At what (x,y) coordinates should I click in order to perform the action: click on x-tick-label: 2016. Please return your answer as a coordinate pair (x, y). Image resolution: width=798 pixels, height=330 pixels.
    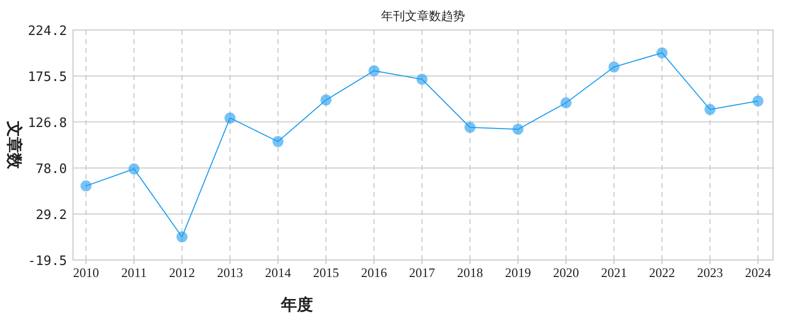
    Looking at the image, I should click on (374, 272).